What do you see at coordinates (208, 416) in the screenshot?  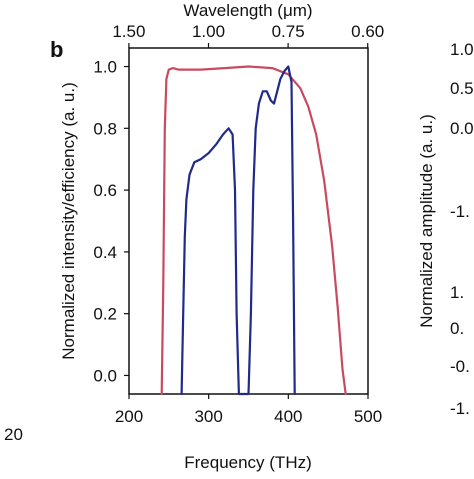 I see `x-tick-label: 300` at bounding box center [208, 416].